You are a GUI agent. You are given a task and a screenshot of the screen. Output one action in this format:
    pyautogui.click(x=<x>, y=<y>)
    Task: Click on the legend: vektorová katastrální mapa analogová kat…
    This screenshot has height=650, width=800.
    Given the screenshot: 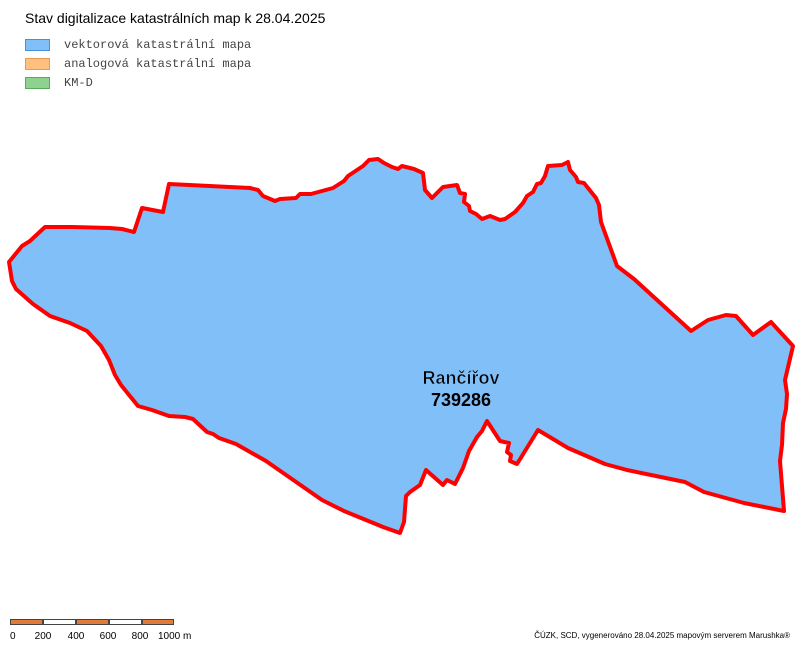 What is the action you would take?
    pyautogui.click(x=138, y=64)
    